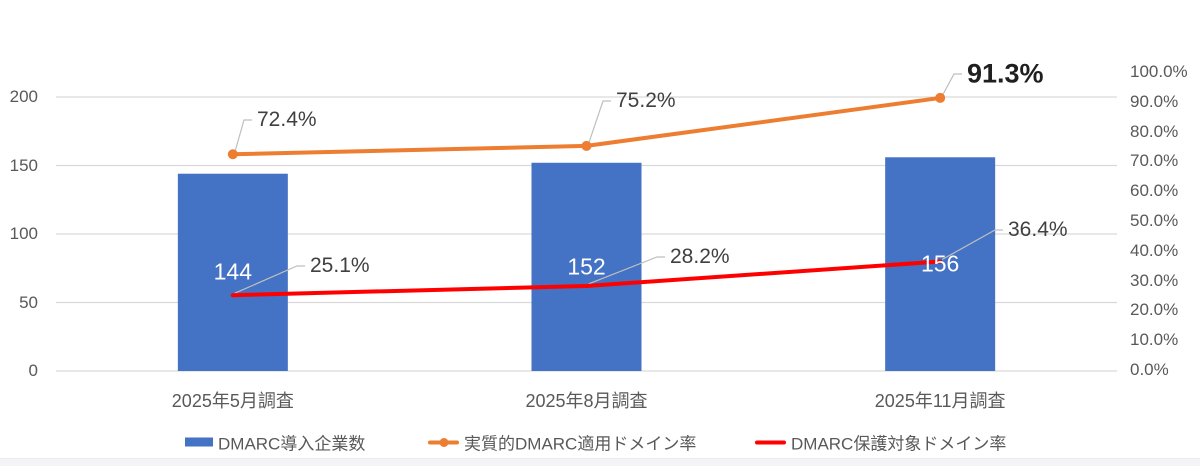 The width and height of the screenshot is (1200, 466). Describe the element at coordinates (646, 100) in the screenshot. I see `line-data-label: 75.2%` at that location.